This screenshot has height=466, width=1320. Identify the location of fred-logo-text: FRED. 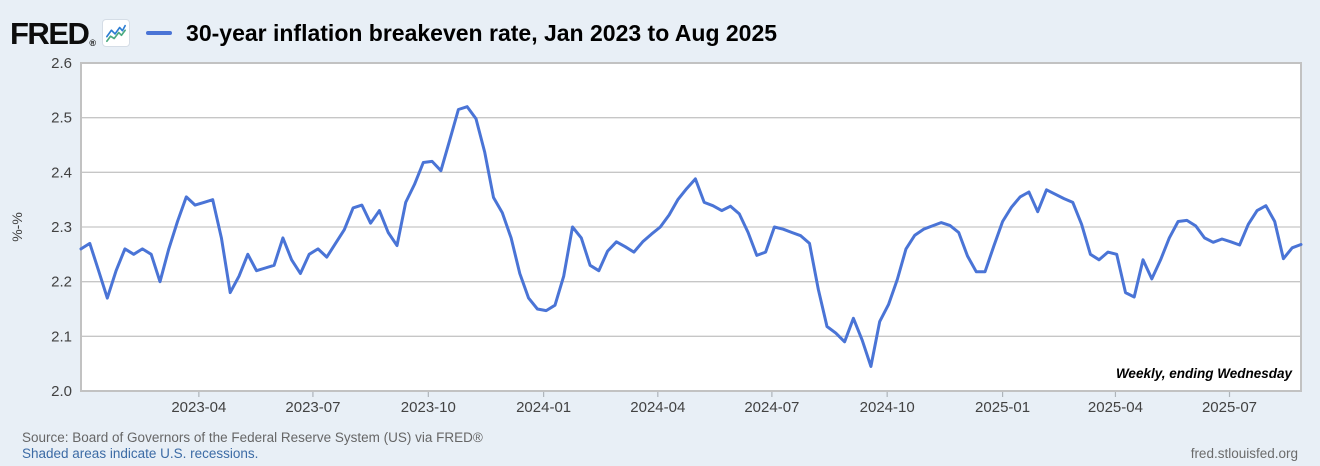
(50, 33).